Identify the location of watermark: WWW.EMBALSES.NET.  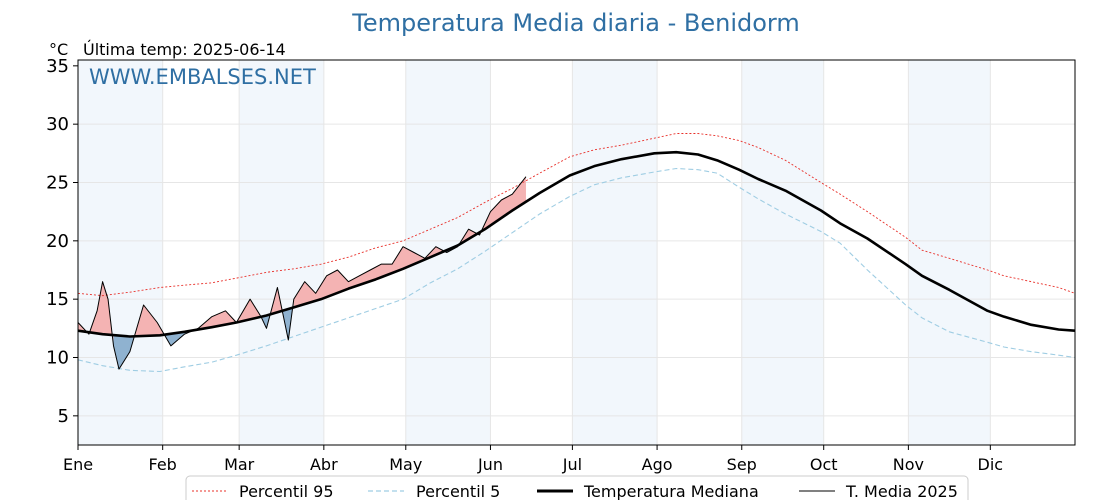
(202, 77).